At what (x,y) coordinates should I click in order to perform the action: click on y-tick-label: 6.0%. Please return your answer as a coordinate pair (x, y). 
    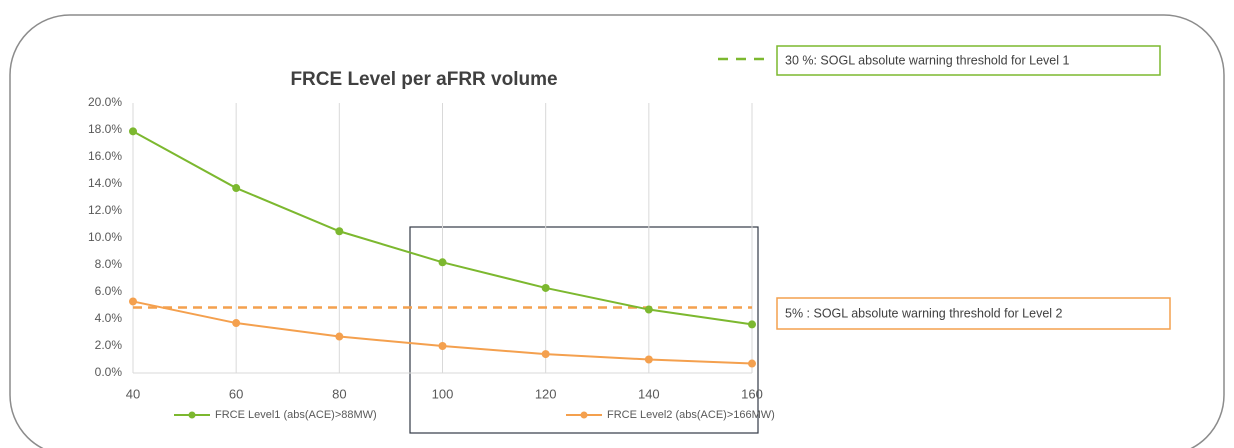
    Looking at the image, I should click on (109, 291).